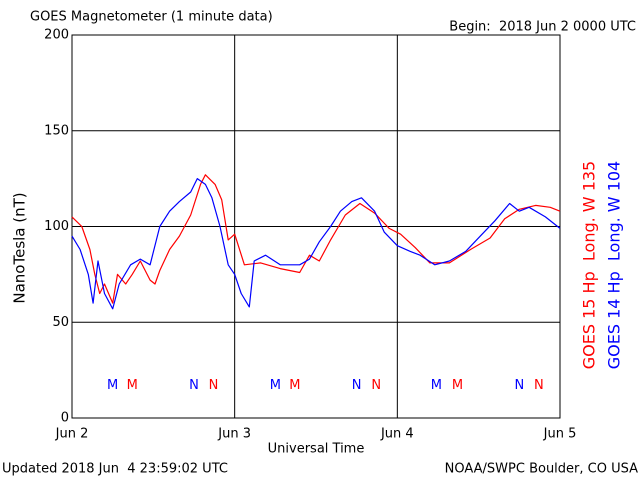  What do you see at coordinates (560, 434) in the screenshot?
I see `x-tick-label: Jun 5` at bounding box center [560, 434].